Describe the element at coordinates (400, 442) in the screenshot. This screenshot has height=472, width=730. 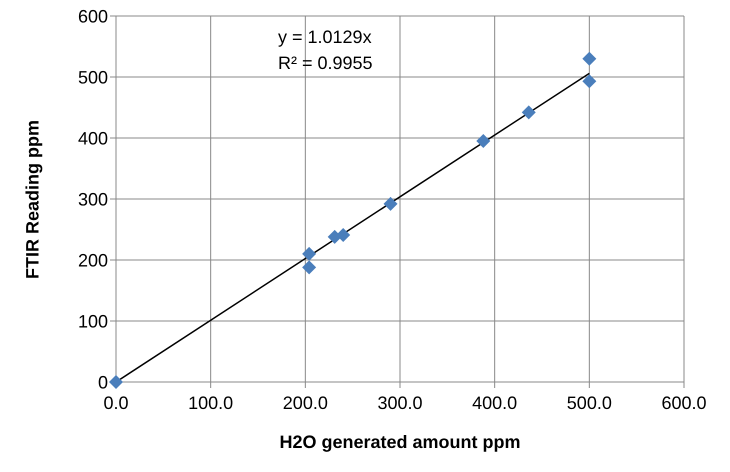
I see `x-axis-title: H2O generated amount ppm` at that location.